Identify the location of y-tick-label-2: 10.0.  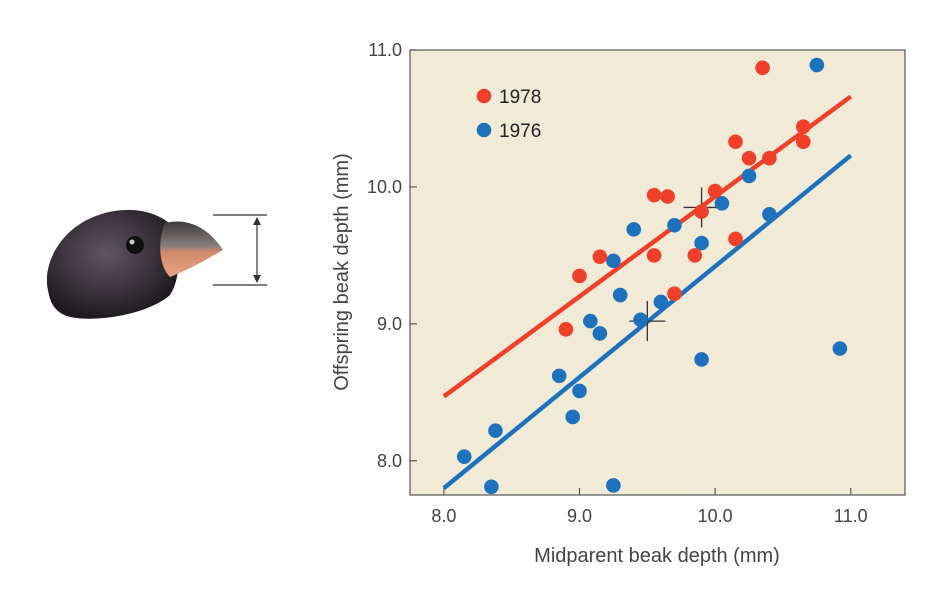
(384, 187).